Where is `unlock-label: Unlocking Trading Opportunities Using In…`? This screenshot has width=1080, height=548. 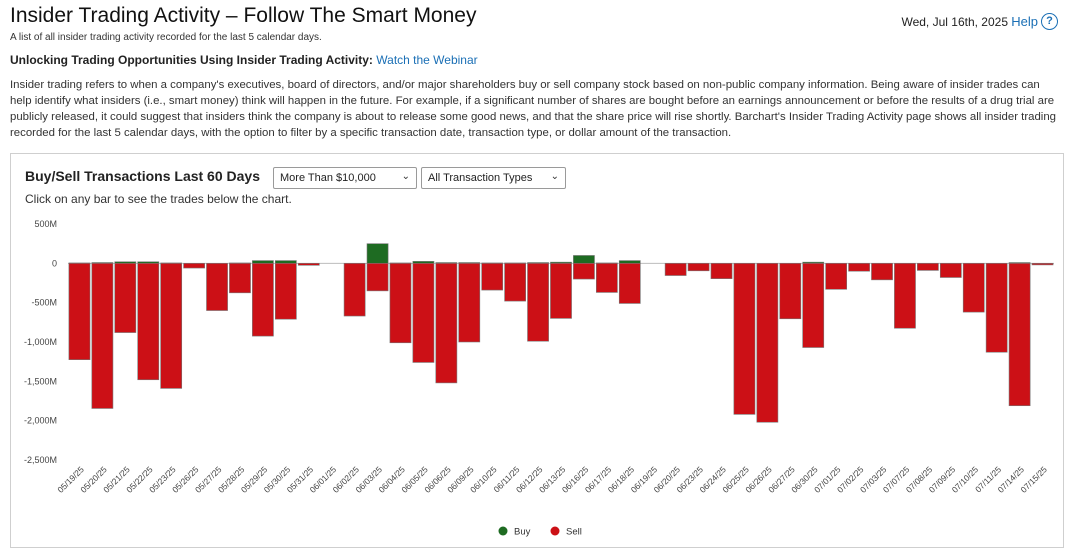 unlock-label: Unlocking Trading Opportunities Using In… is located at coordinates (191, 60).